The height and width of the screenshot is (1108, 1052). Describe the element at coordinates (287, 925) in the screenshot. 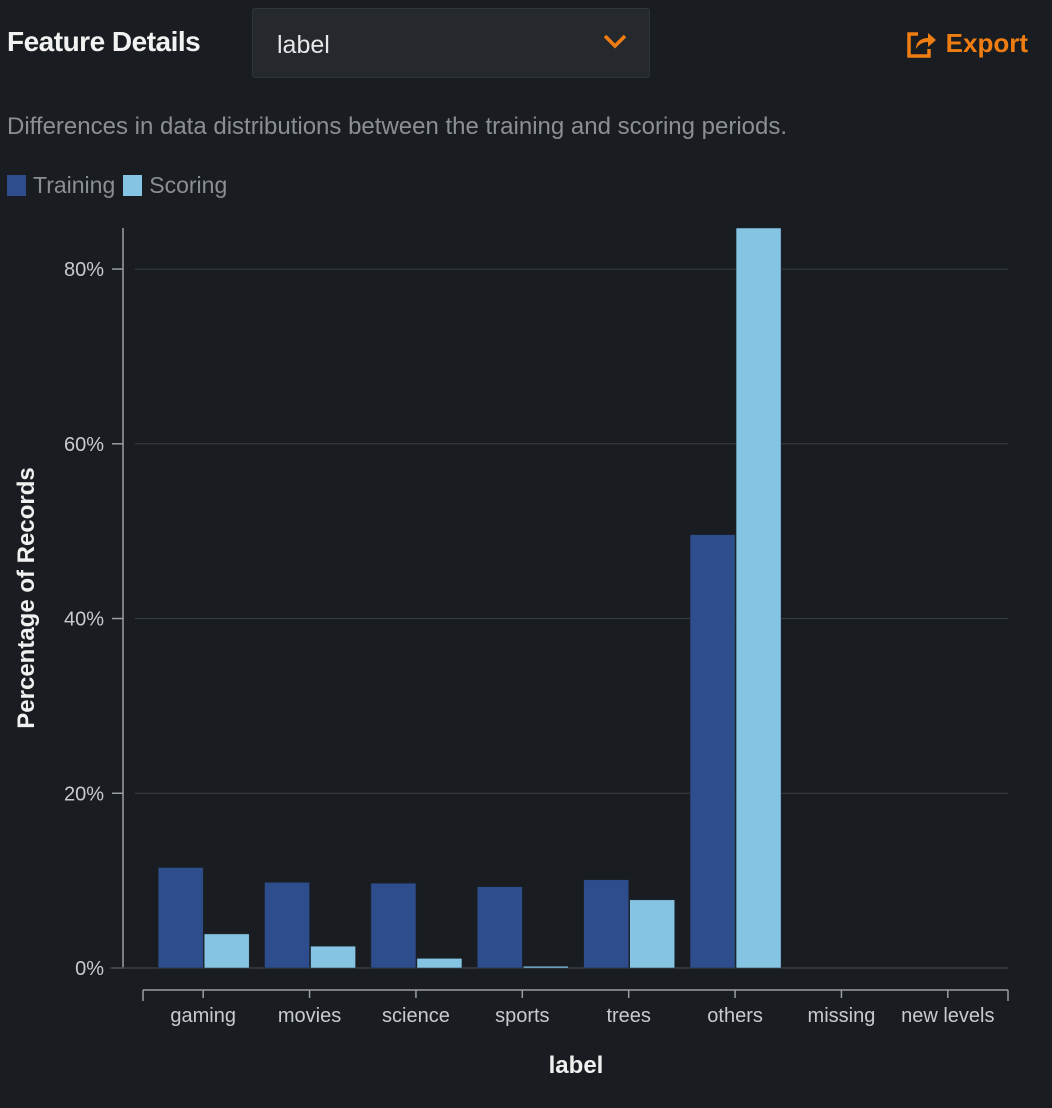

I see `bar-training-movies` at that location.